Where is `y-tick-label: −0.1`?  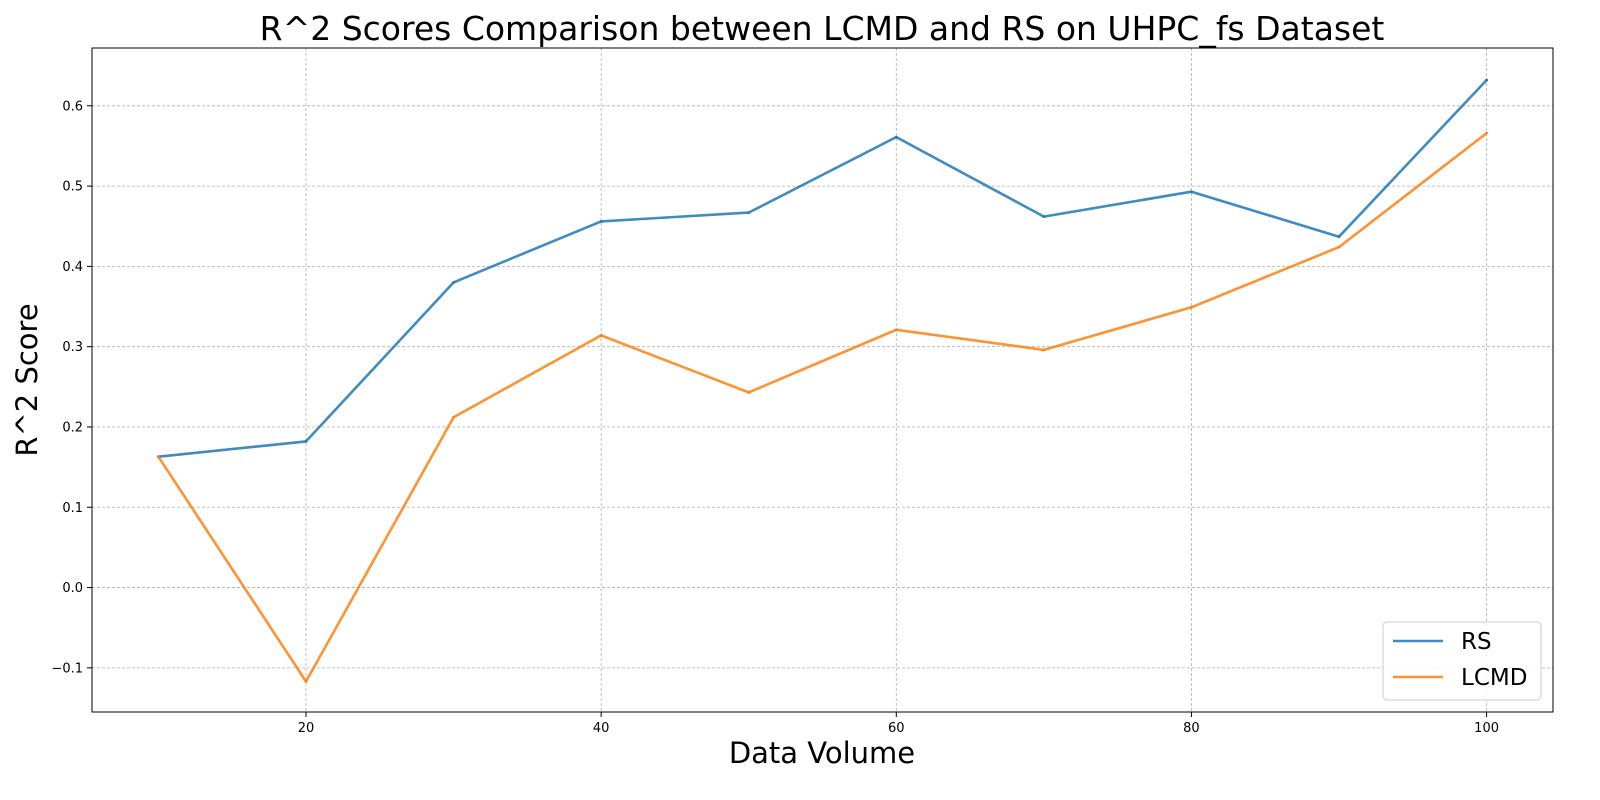
y-tick-label: −0.1 is located at coordinates (67, 668).